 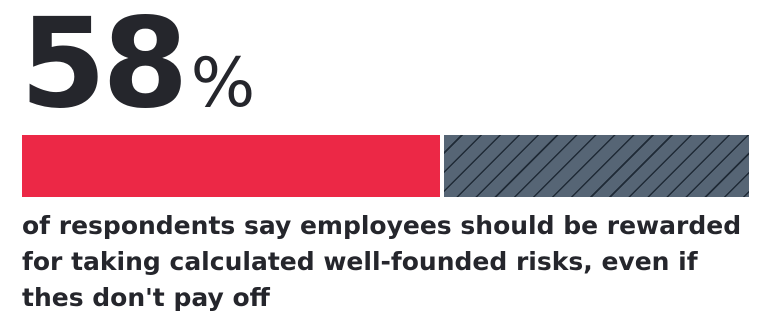 I want to click on percent-sign: %, so click(x=223, y=83).